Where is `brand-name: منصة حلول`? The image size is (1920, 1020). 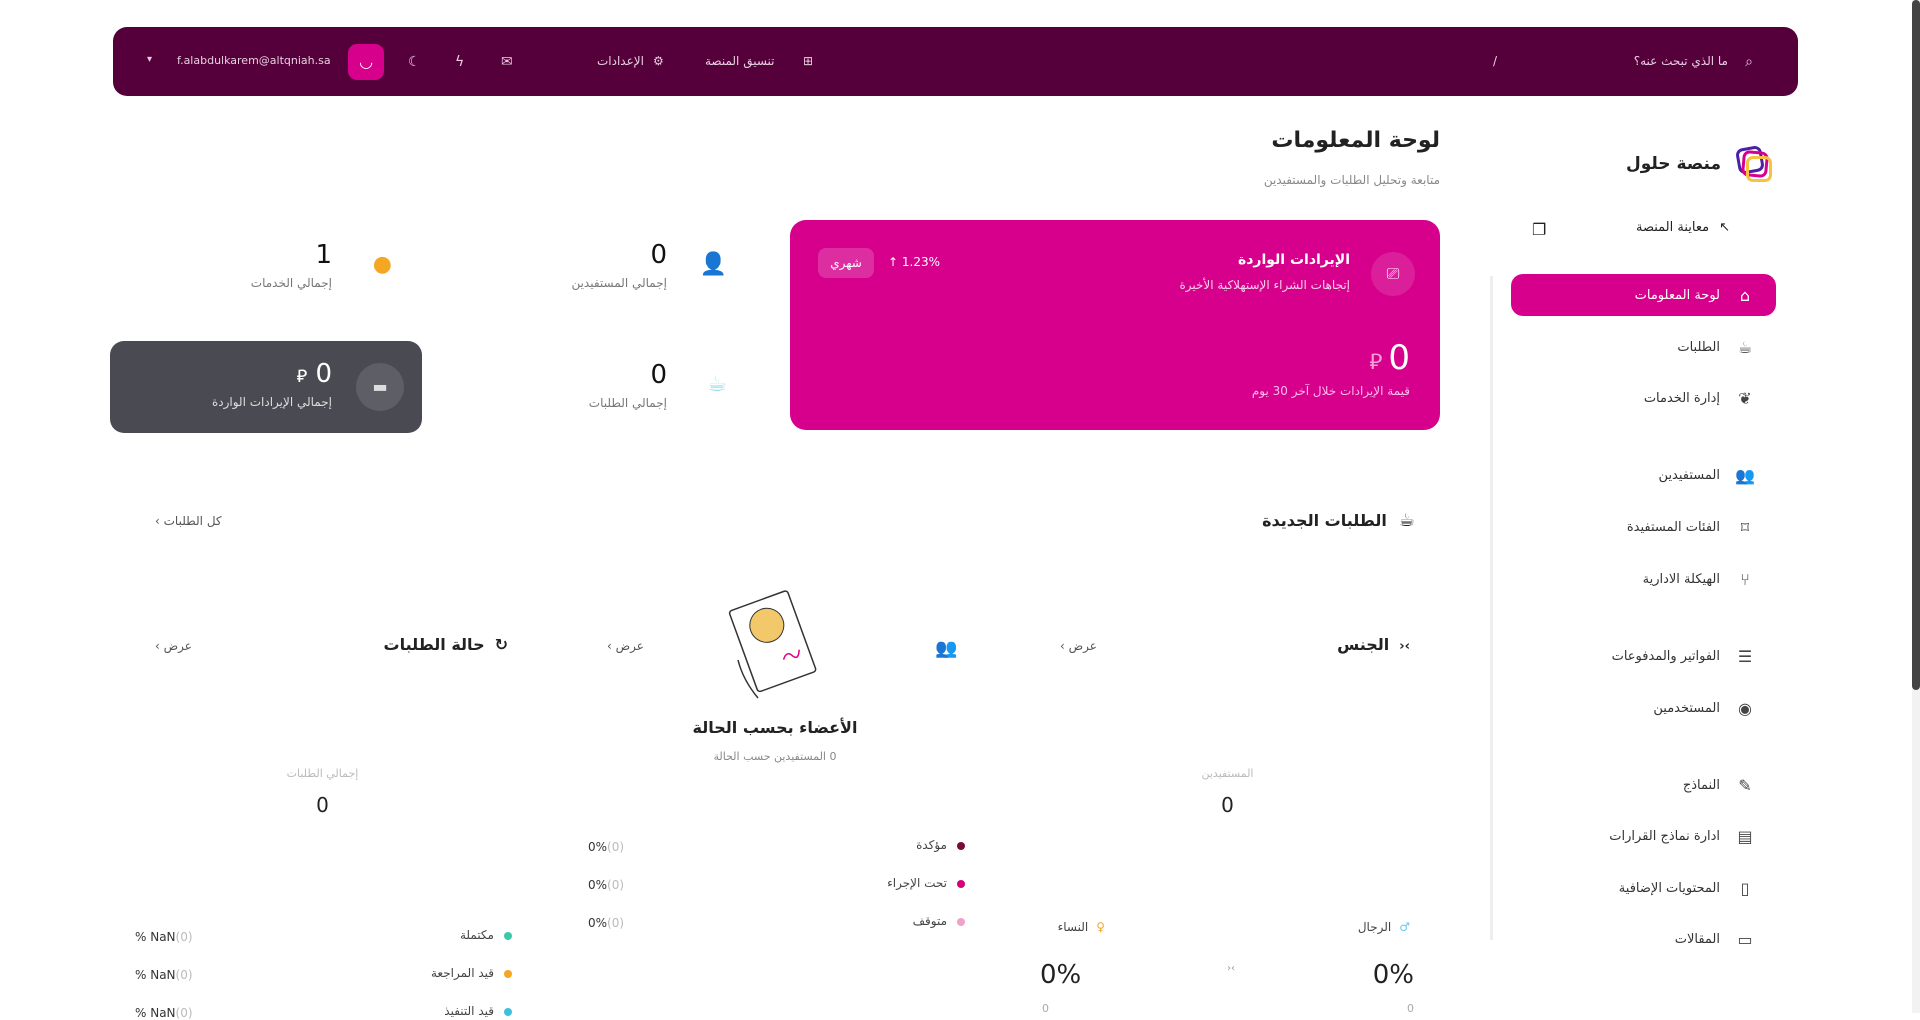
brand-name: منصة حلول is located at coordinates (1673, 164).